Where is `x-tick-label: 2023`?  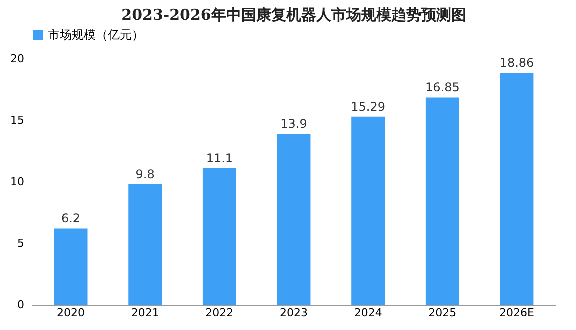 x-tick-label: 2023 is located at coordinates (294, 313).